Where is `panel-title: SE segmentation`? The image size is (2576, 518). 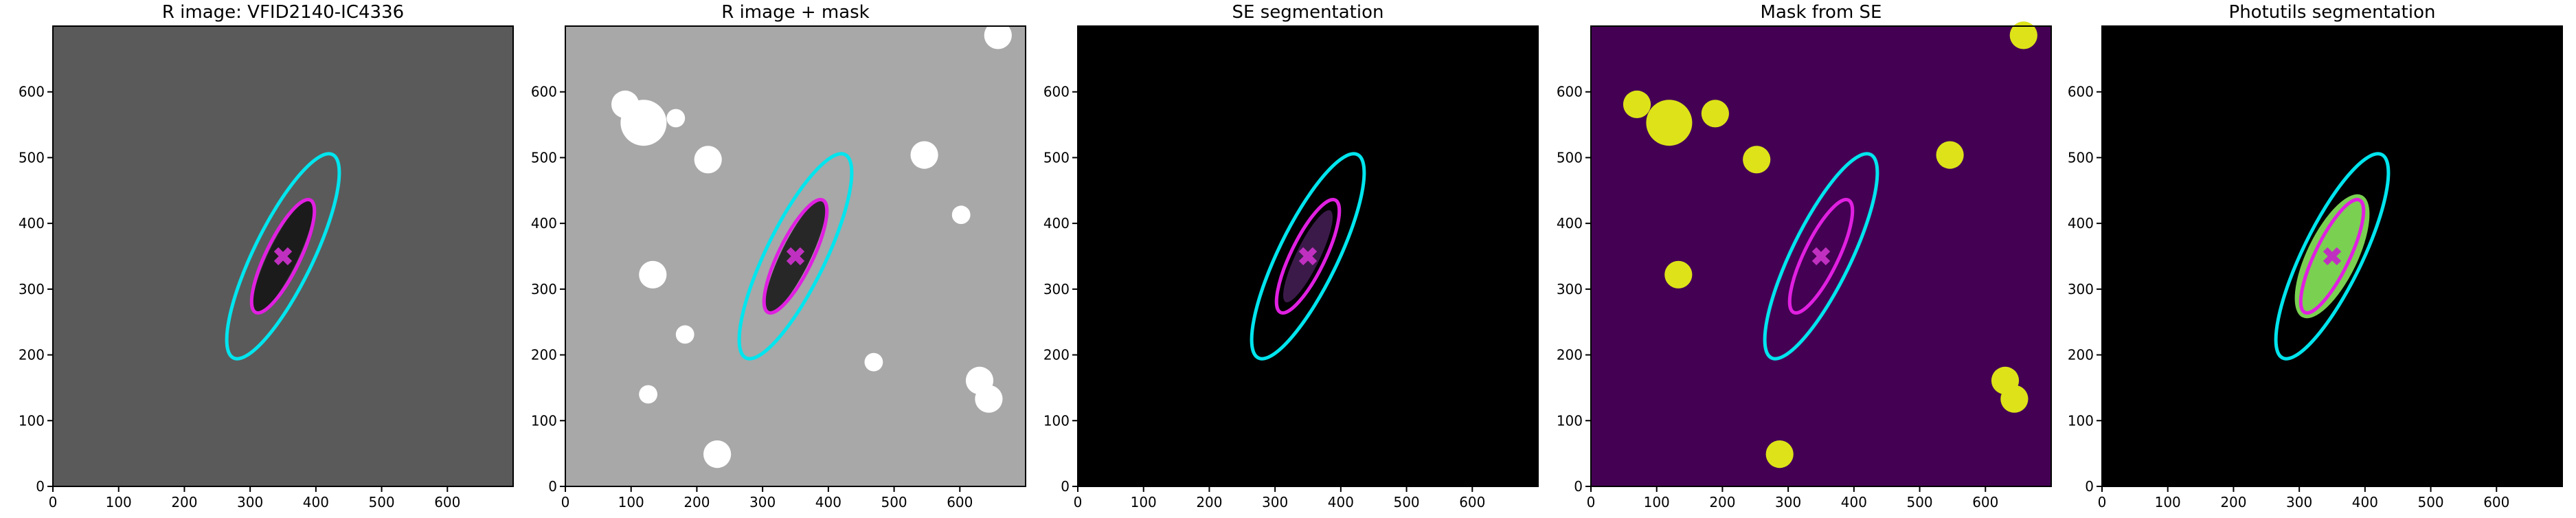
panel-title: SE segmentation is located at coordinates (1308, 12).